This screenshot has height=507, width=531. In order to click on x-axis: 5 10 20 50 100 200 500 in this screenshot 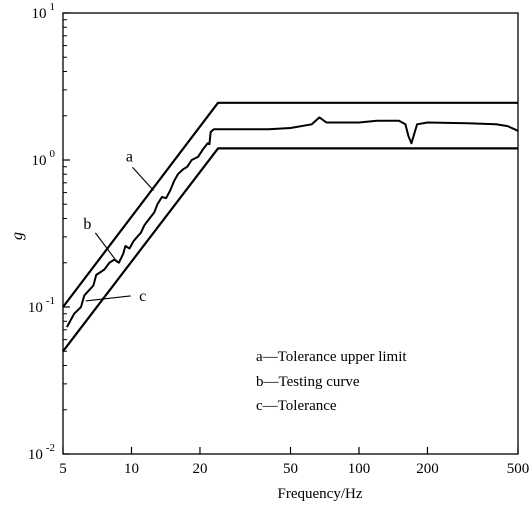, I will do `click(294, 462)`.